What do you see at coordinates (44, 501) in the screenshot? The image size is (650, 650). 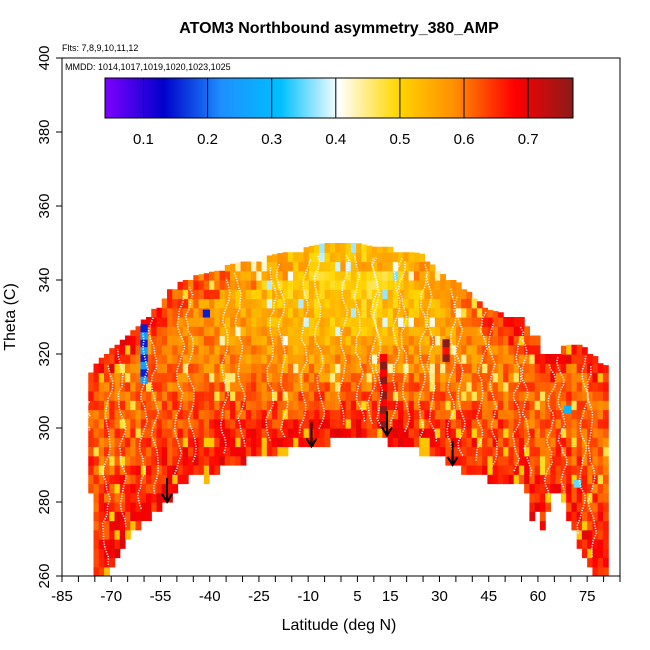 I see `y-tick-label: 280` at bounding box center [44, 501].